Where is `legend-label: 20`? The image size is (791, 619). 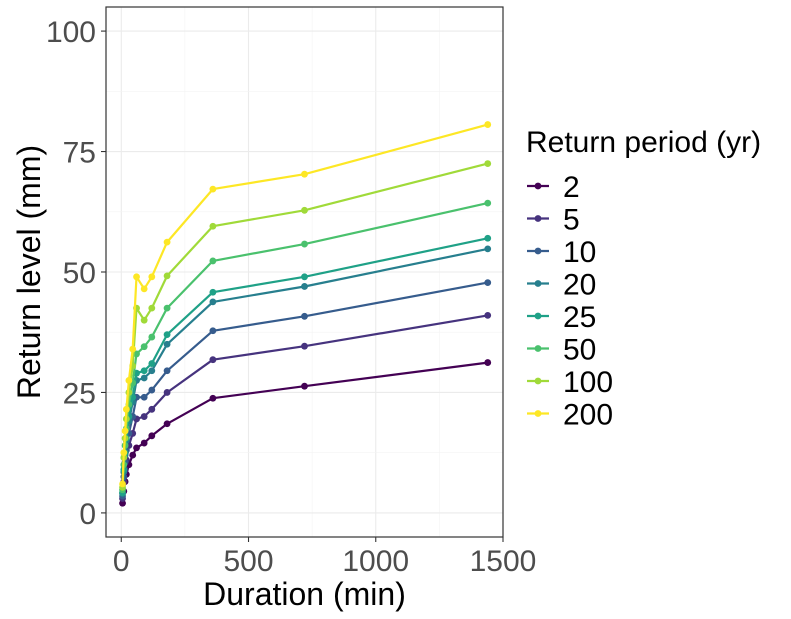 legend-label: 20 is located at coordinates (579, 285).